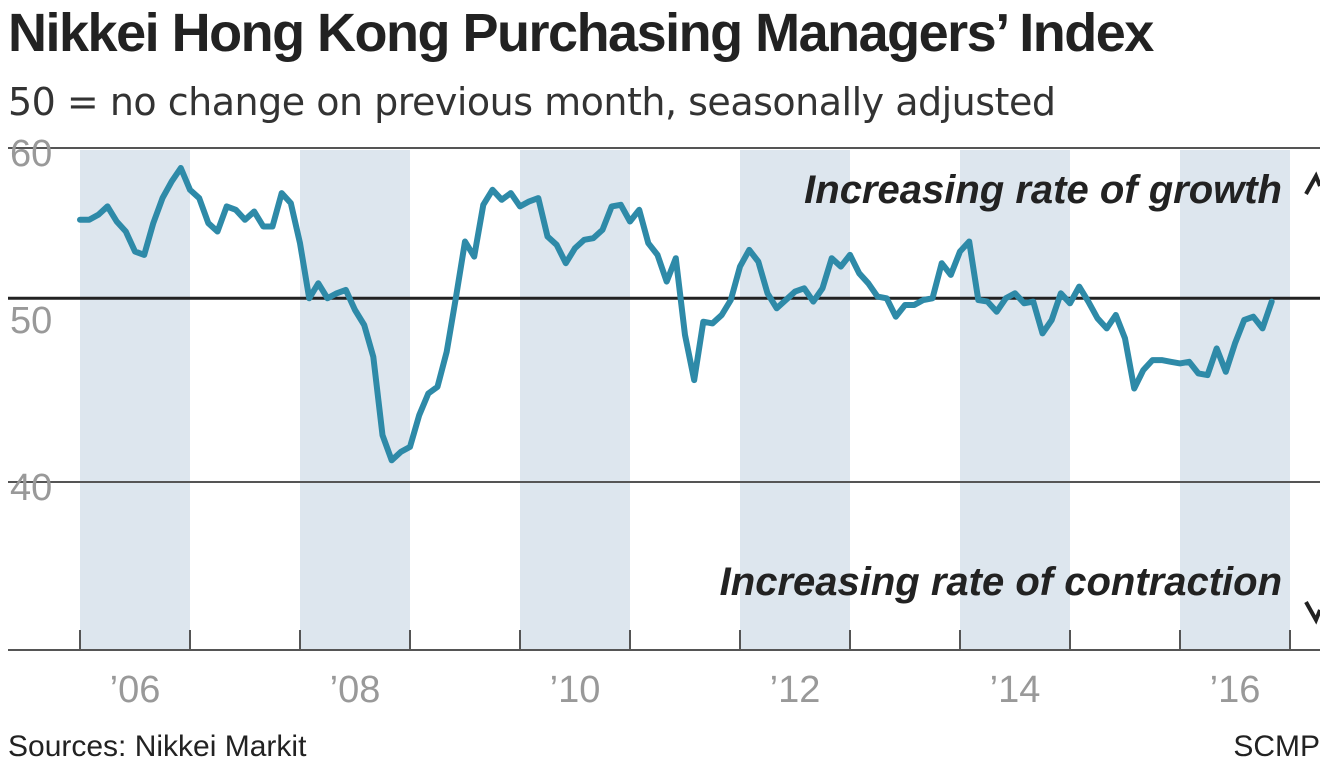  I want to click on annotation-contraction: Increasing rate of contraction, so click(1001, 582).